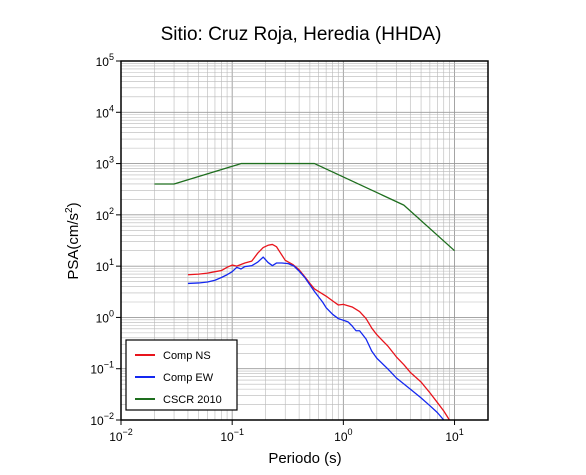 This screenshot has height=475, width=586. What do you see at coordinates (286, 432) in the screenshot?
I see `x-axis: 10⁻² 10⁻¹ 10⁰ 10¹` at bounding box center [286, 432].